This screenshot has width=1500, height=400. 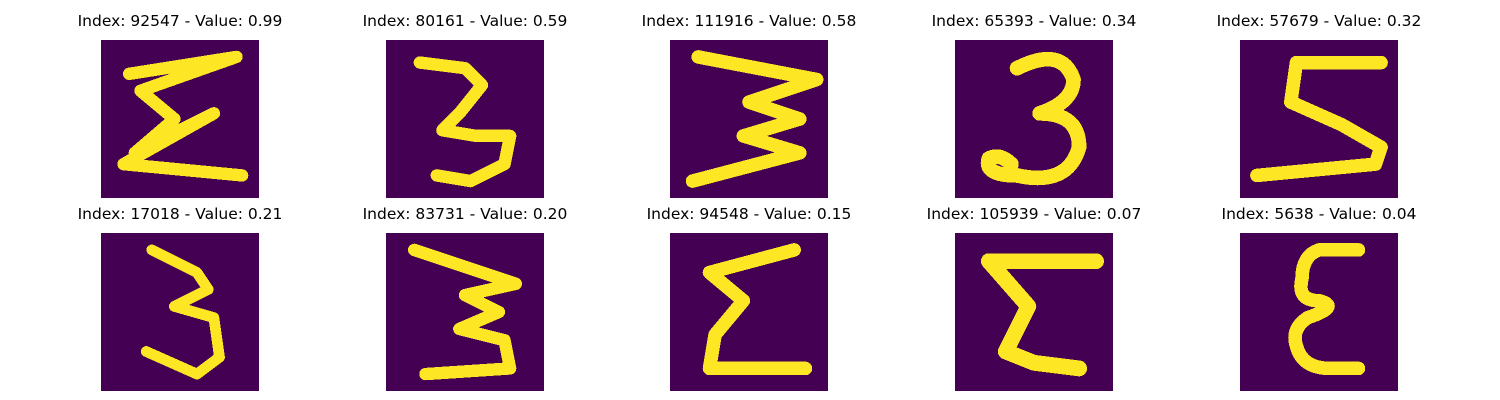 I want to click on sample-title: Index: 92547 - Value: 0.99, so click(x=180, y=21).